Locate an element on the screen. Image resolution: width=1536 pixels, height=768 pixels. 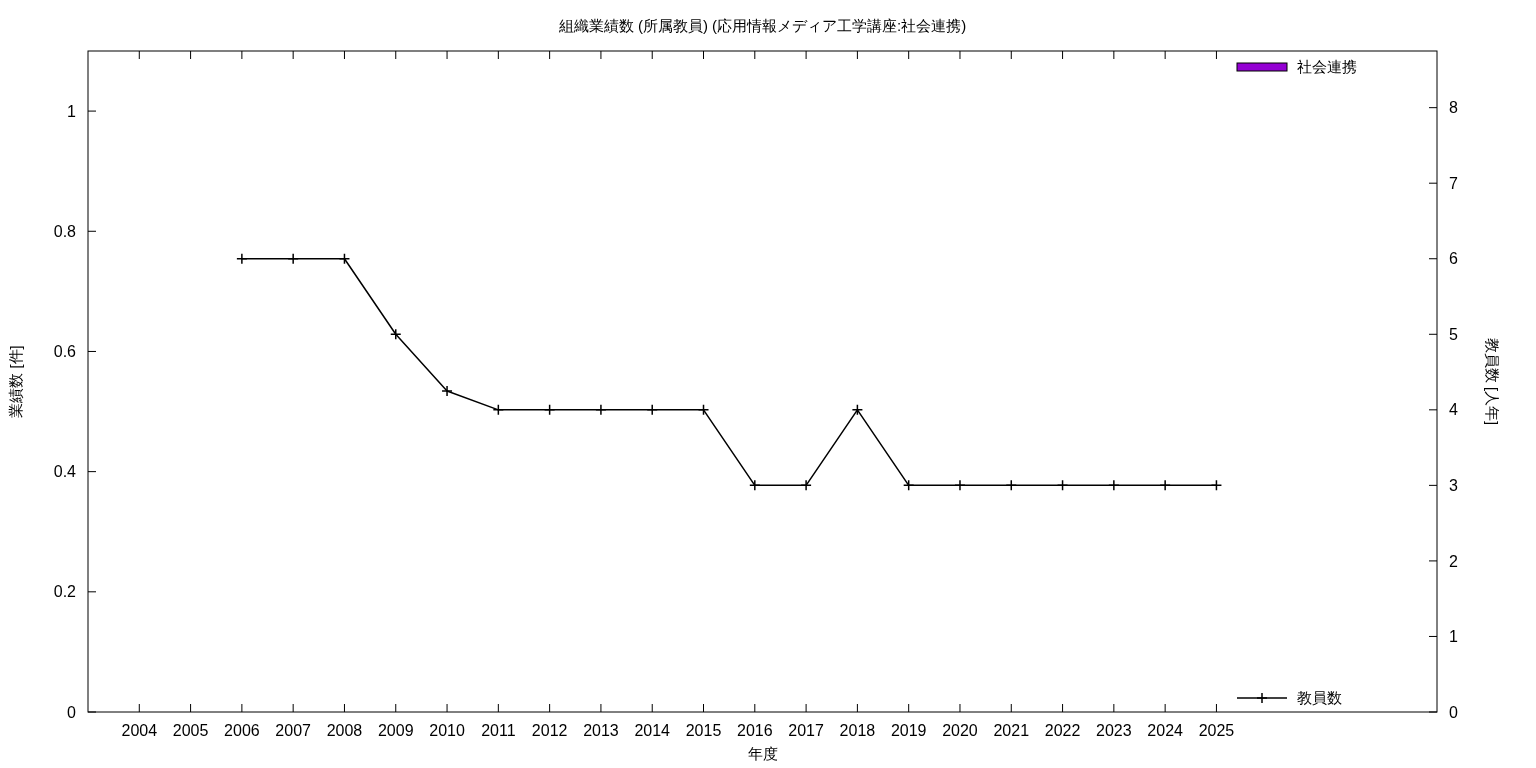
x-tick-label: 2007 is located at coordinates (293, 730).